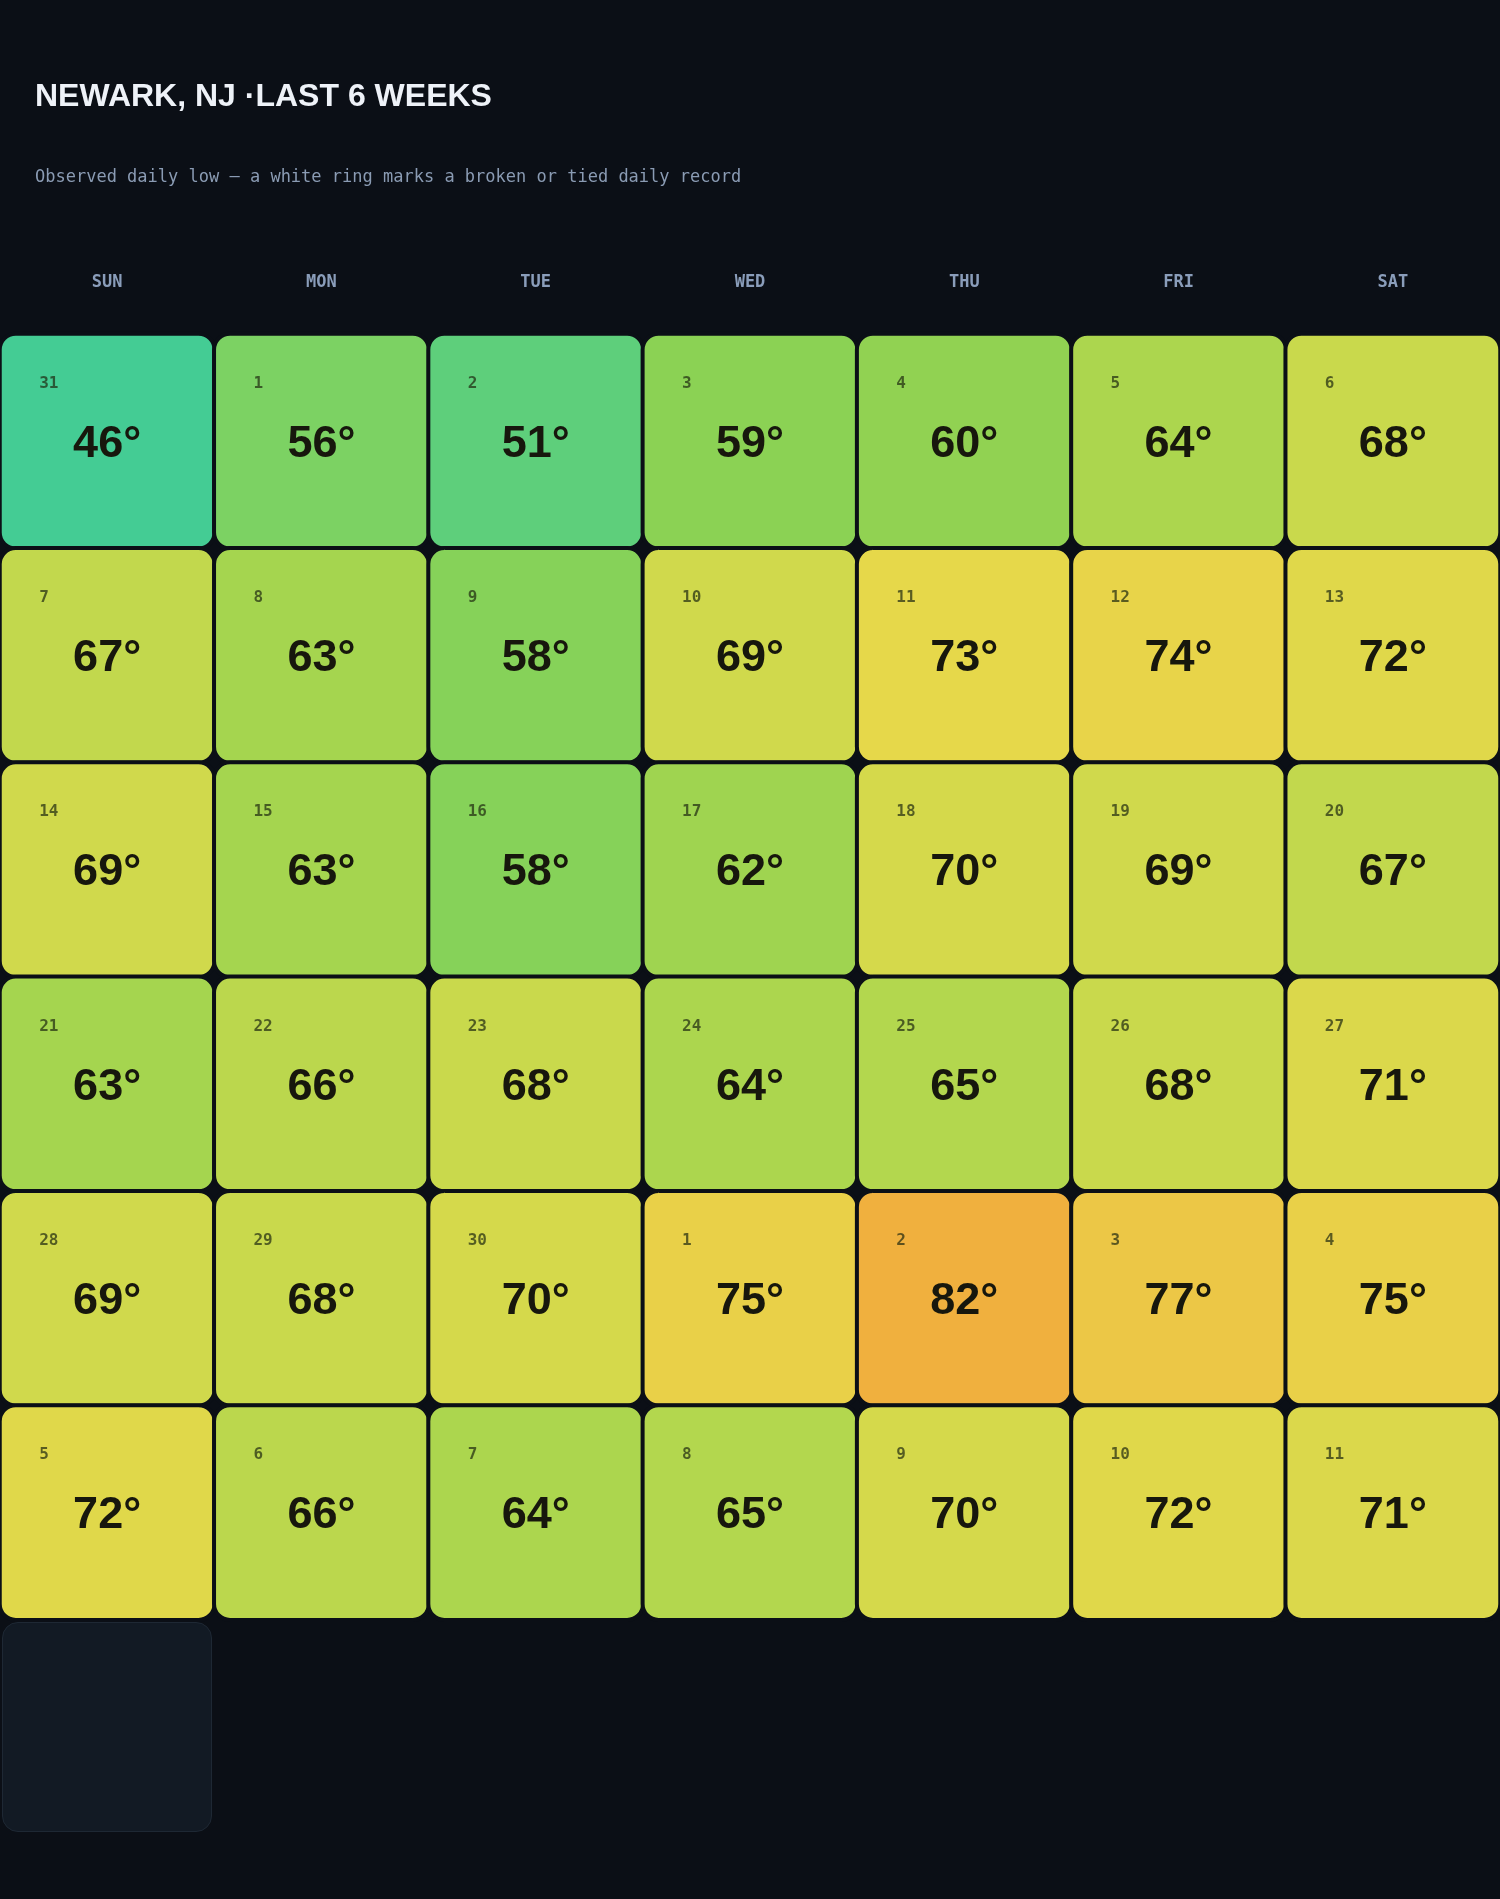 Image resolution: width=1500 pixels, height=1899 pixels. Describe the element at coordinates (477, 811) in the screenshot. I see `annotation: 16` at that location.